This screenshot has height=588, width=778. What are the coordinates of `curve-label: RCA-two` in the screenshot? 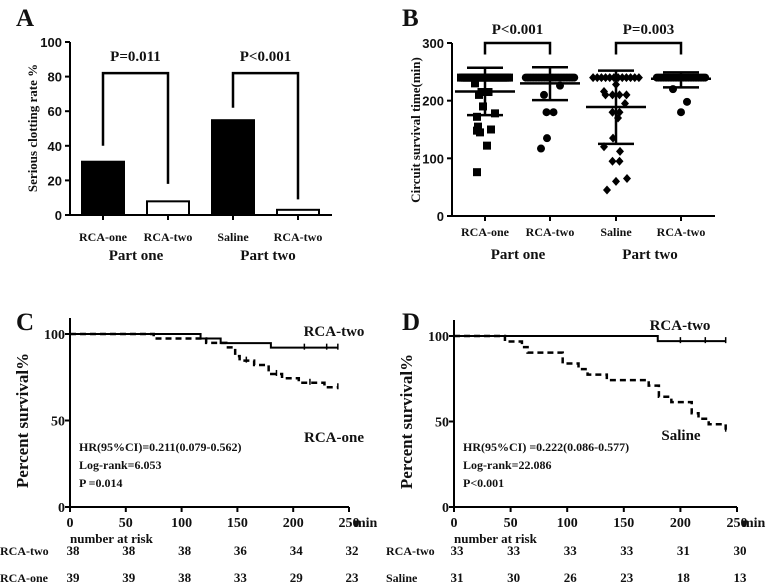 It's located at (334, 332).